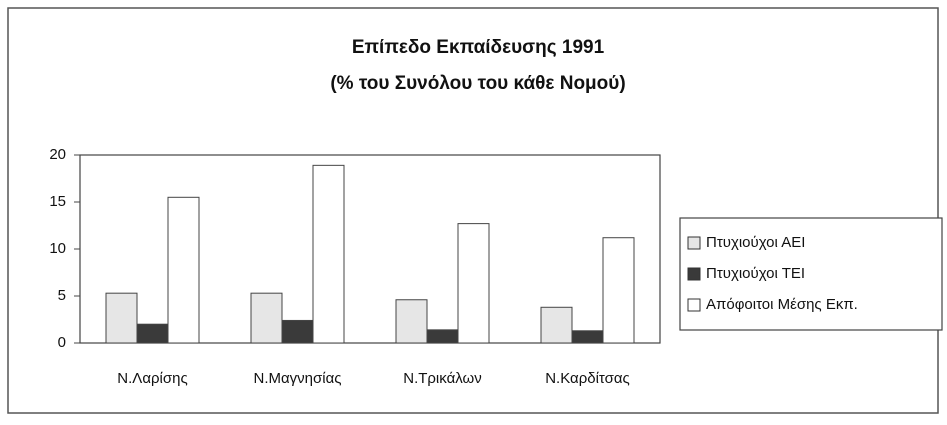  I want to click on y-tick-label: 5, so click(62, 295).